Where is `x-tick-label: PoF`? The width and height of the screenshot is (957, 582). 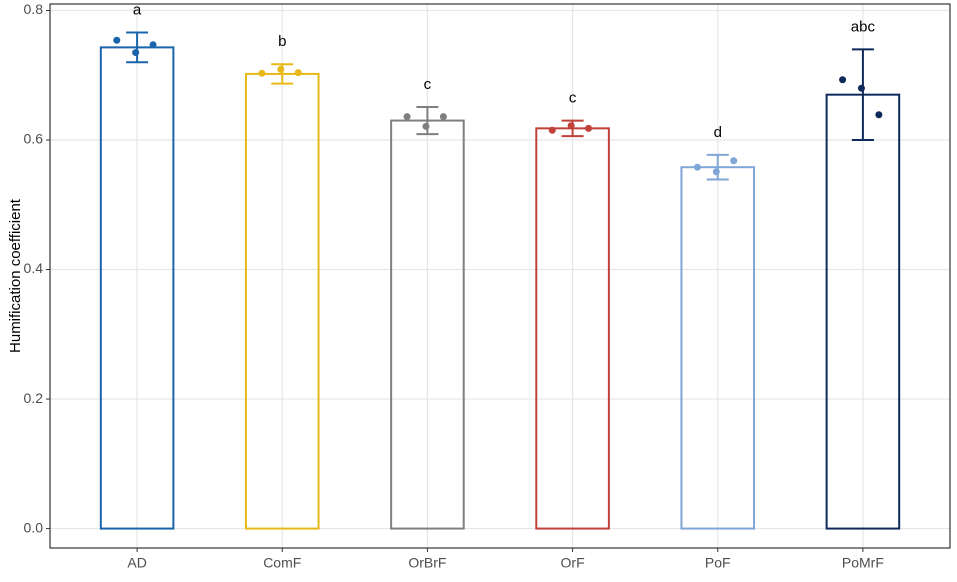
x-tick-label: PoF is located at coordinates (718, 563).